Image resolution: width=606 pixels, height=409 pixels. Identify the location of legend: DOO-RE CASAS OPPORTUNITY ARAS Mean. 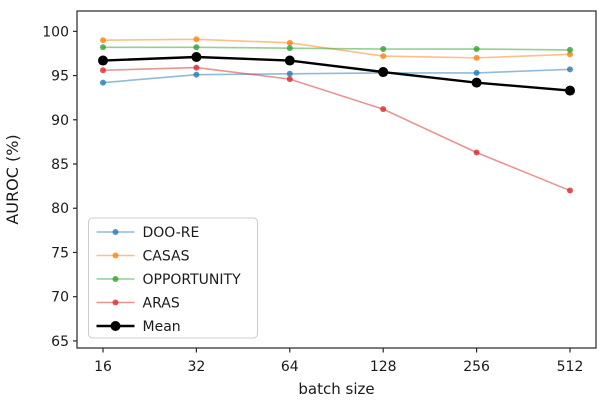
(173, 278).